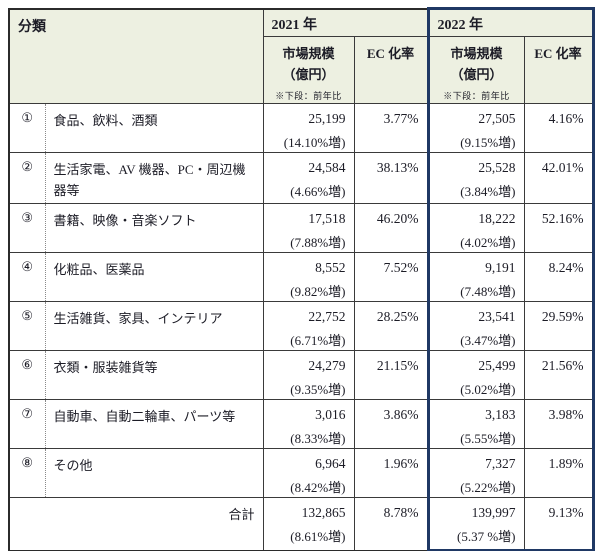 The image size is (600, 551). I want to click on ec-rate-2022: 4.16%, so click(559, 128).